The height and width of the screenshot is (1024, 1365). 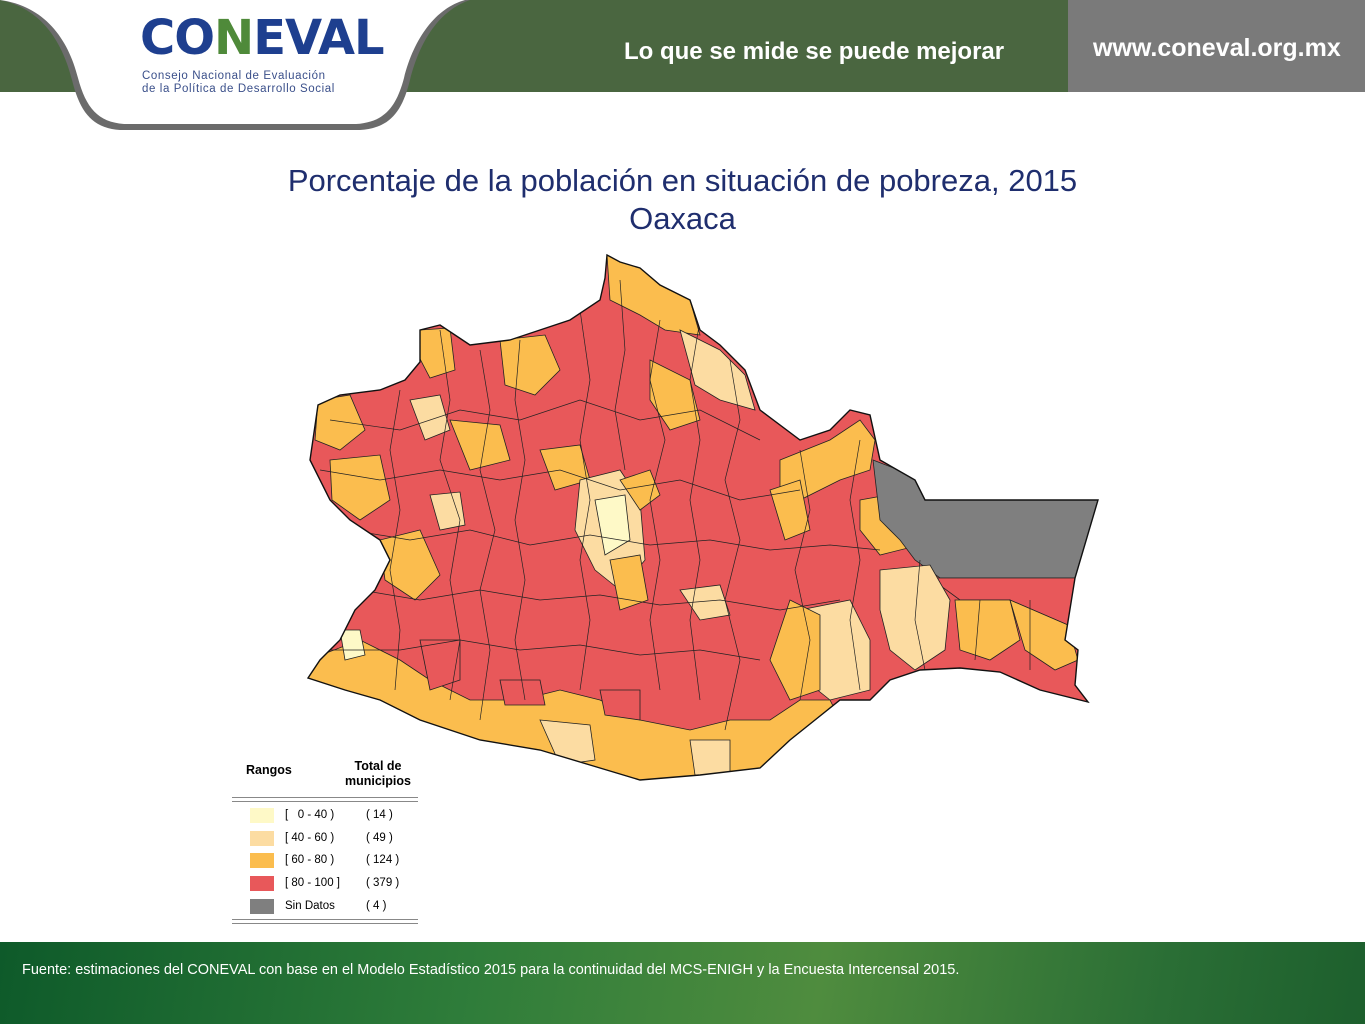 I want to click on legend-item: [ 80 - 100 ] ( 379 ), so click(x=335, y=883).